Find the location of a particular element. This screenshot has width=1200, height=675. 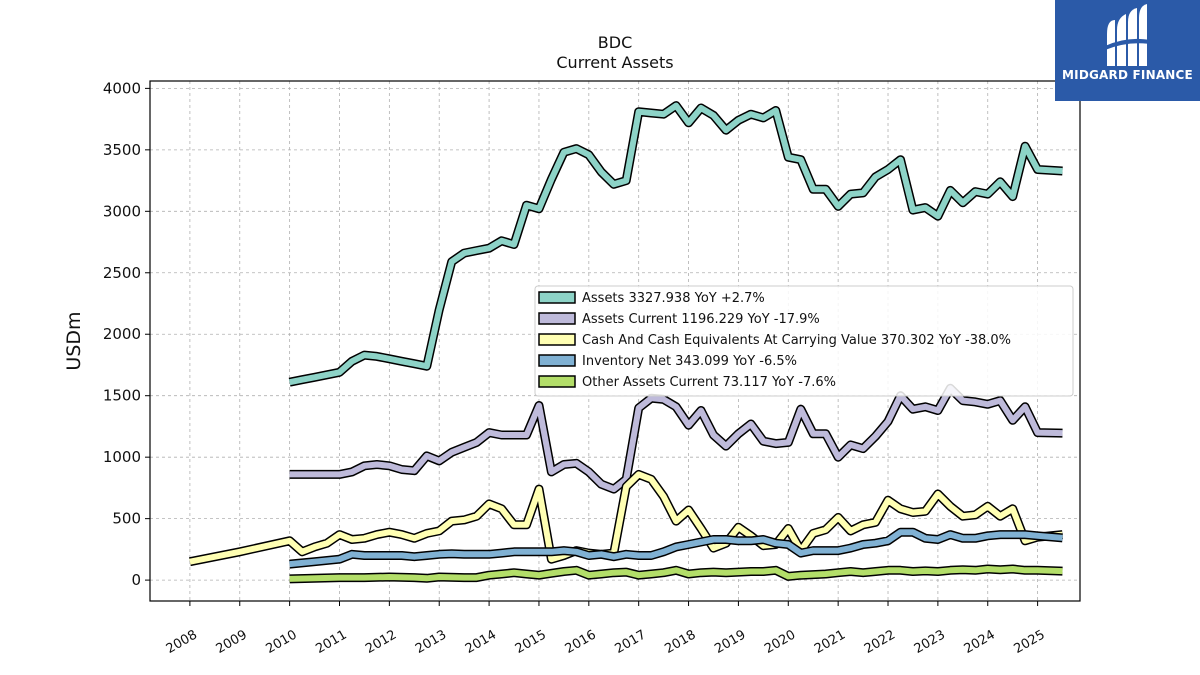

legend-box is located at coordinates (804, 341).